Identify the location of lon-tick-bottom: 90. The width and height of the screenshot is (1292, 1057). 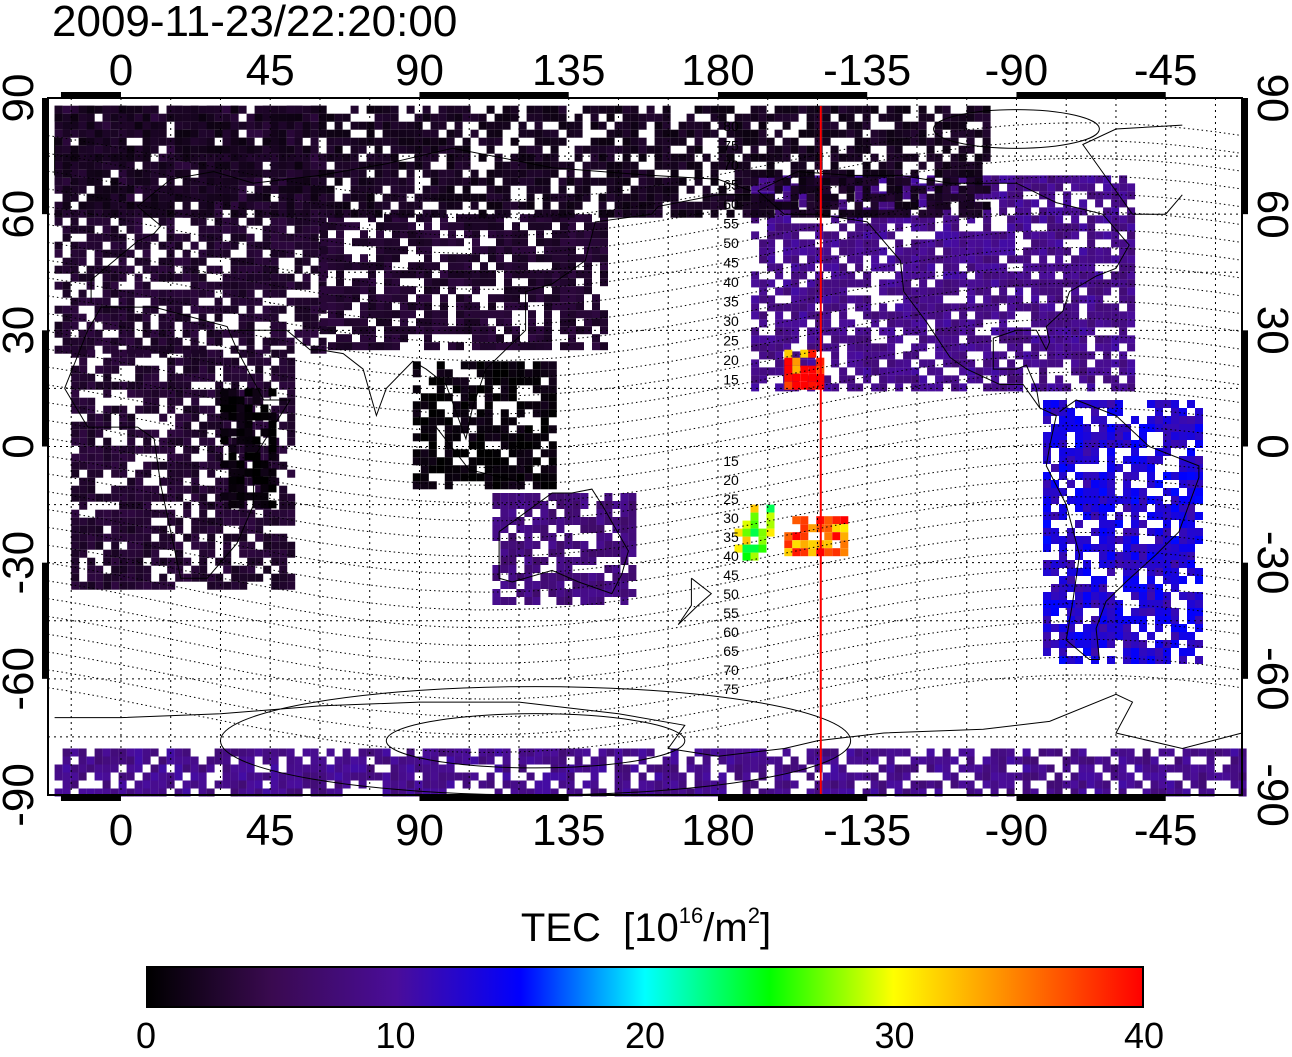
(419, 830).